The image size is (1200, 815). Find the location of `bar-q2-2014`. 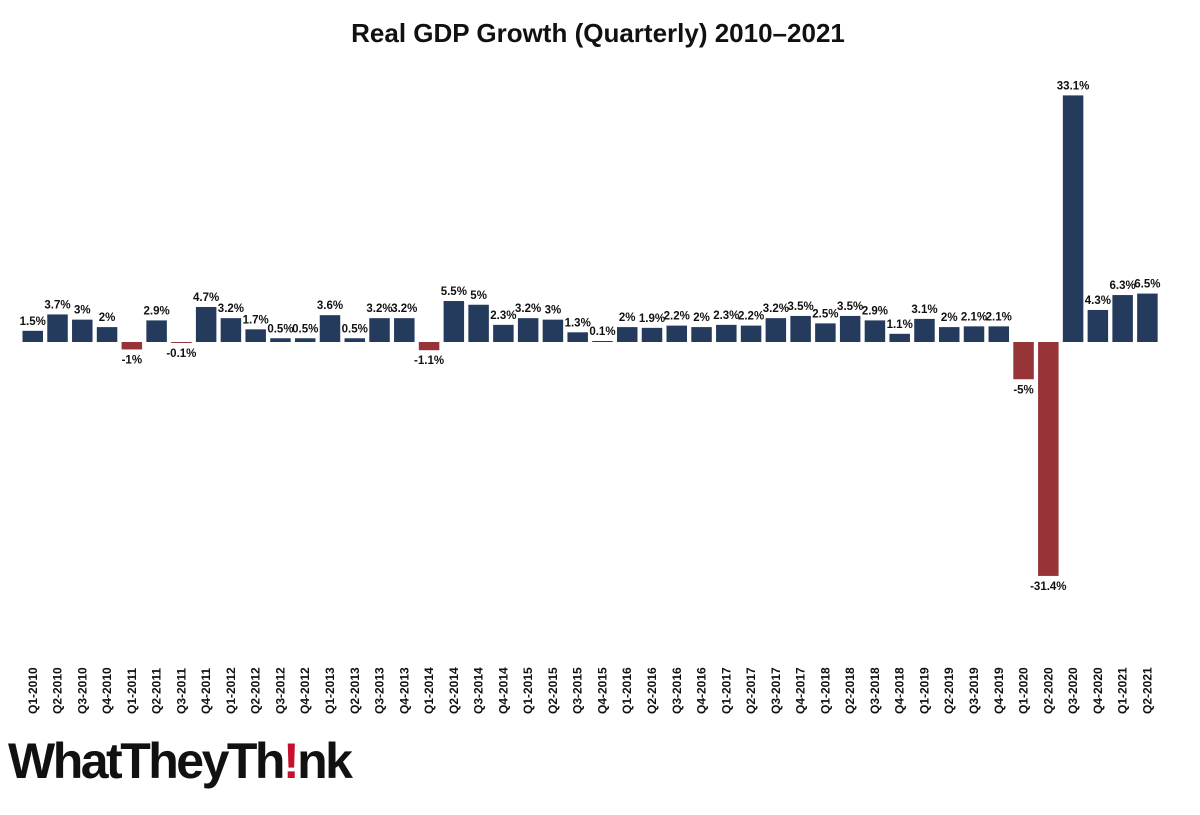

bar-q2-2014 is located at coordinates (454, 321).